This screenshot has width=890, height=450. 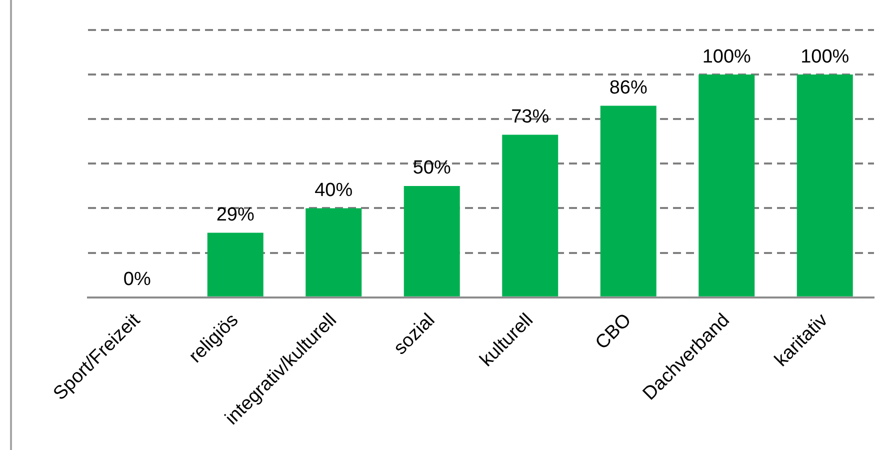 What do you see at coordinates (333, 190) in the screenshot?
I see `data-label: 40%` at bounding box center [333, 190].